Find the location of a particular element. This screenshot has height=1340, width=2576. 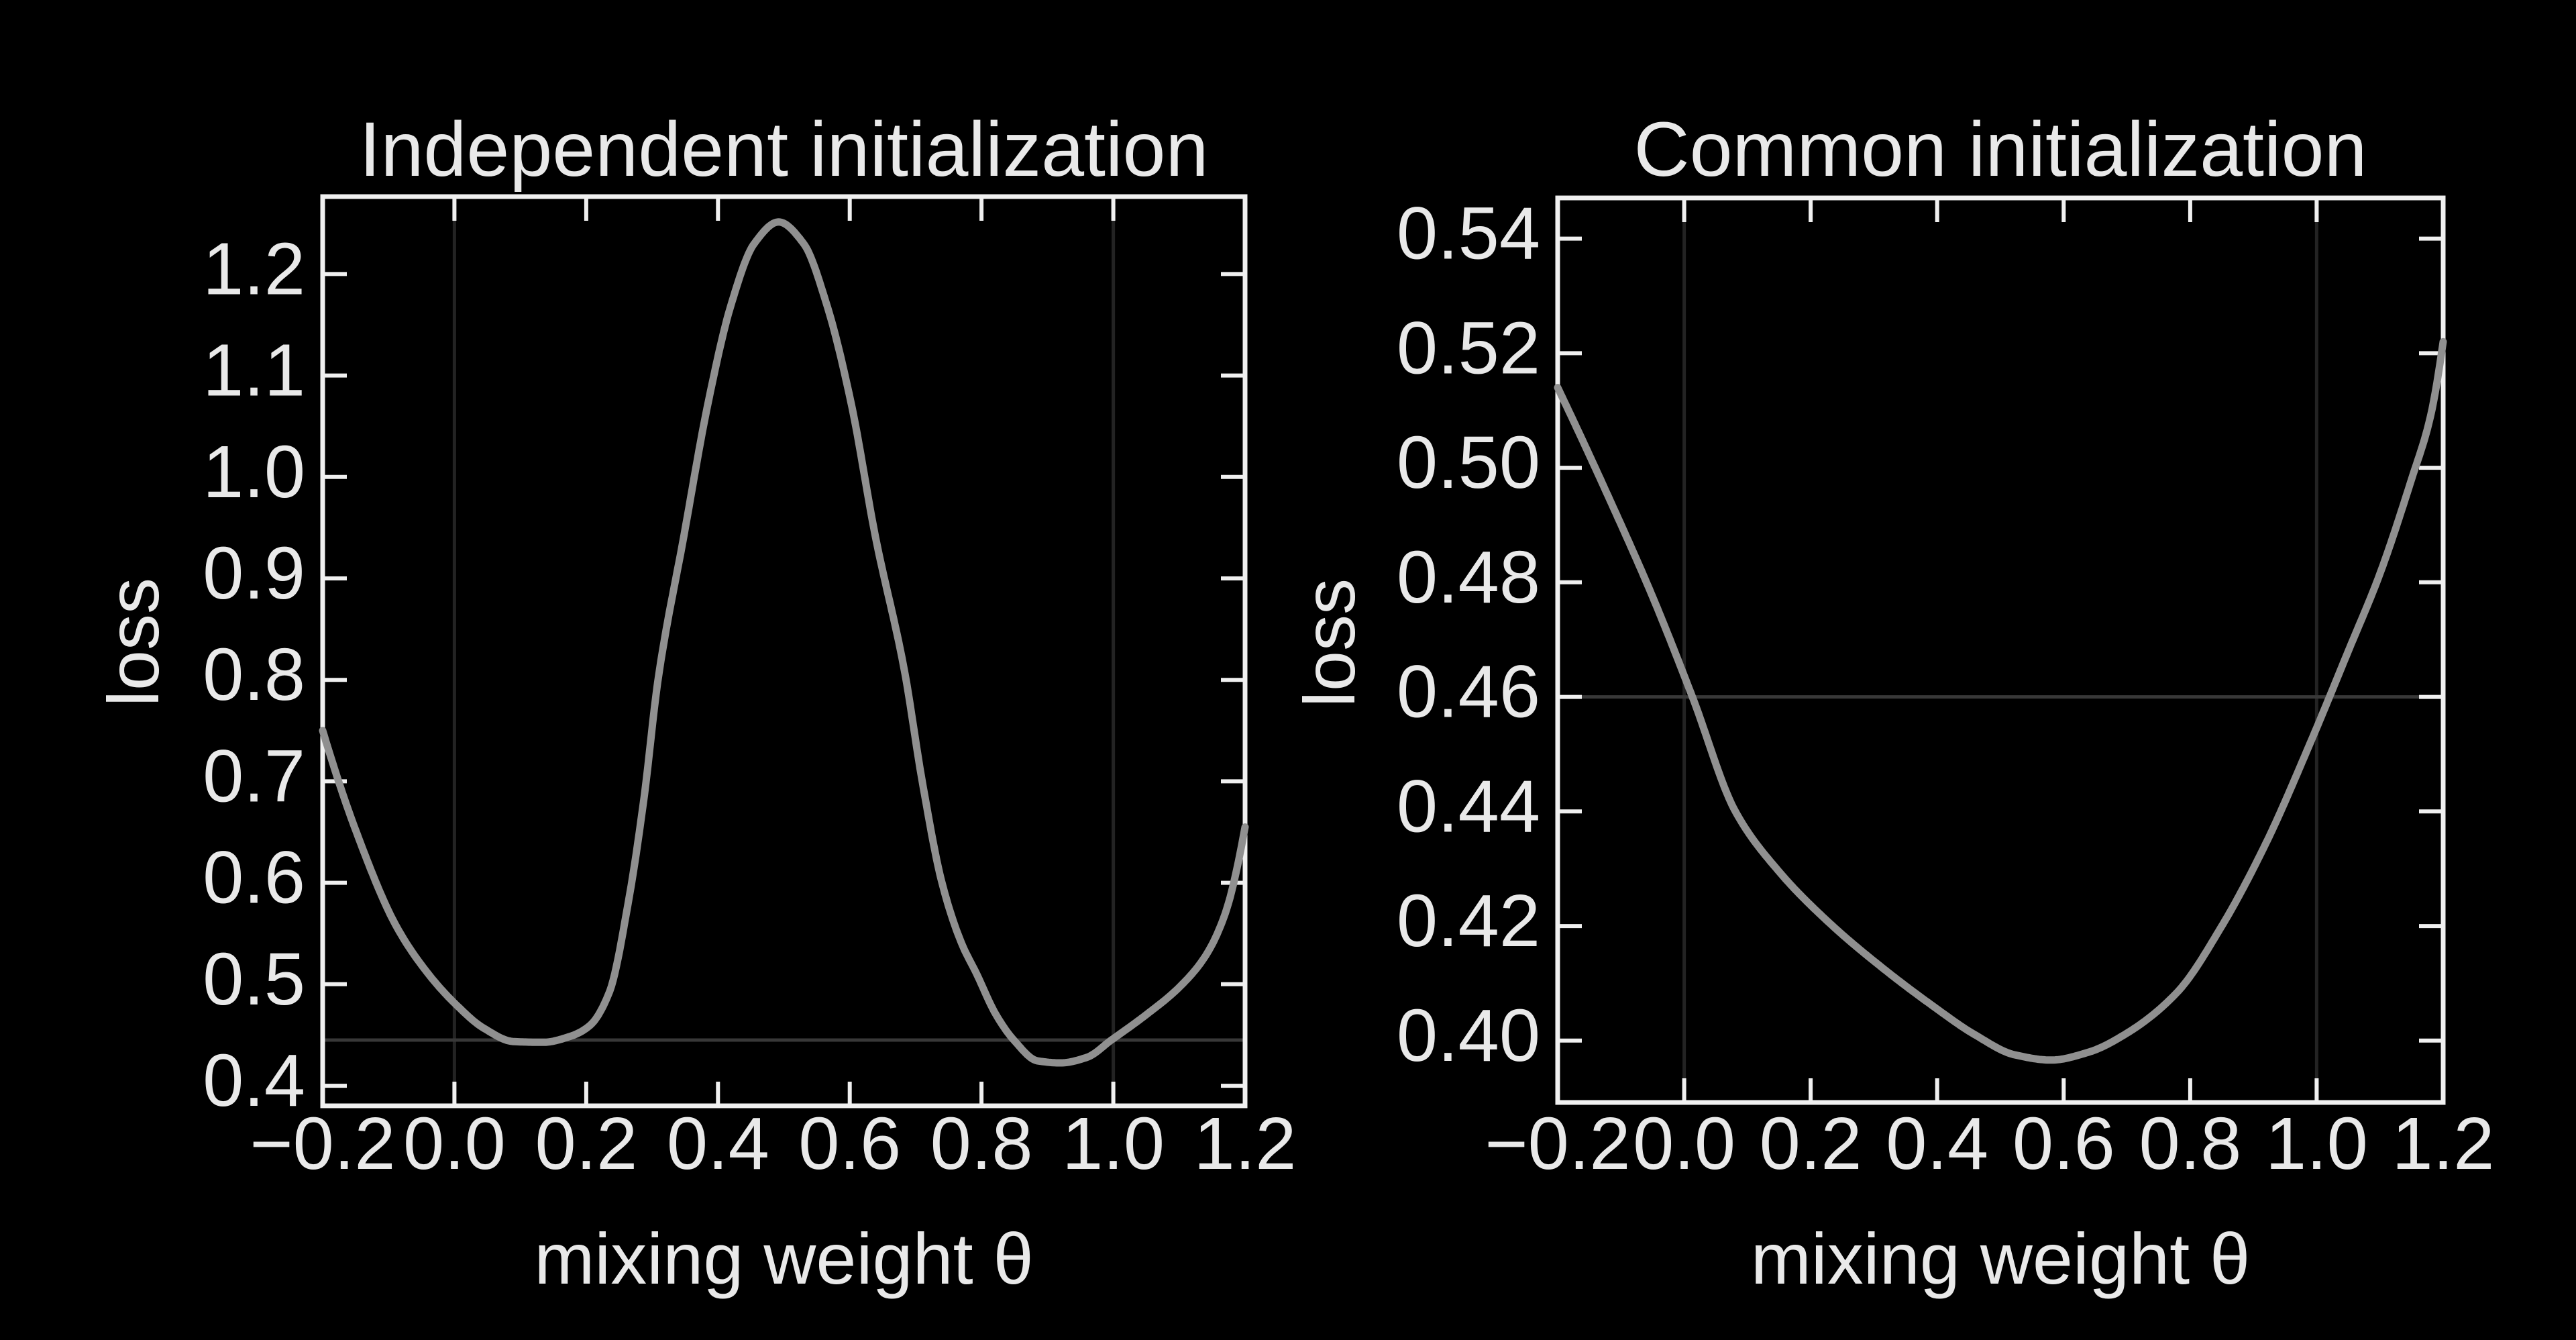

svg-text: 1.1 is located at coordinates (254, 370).